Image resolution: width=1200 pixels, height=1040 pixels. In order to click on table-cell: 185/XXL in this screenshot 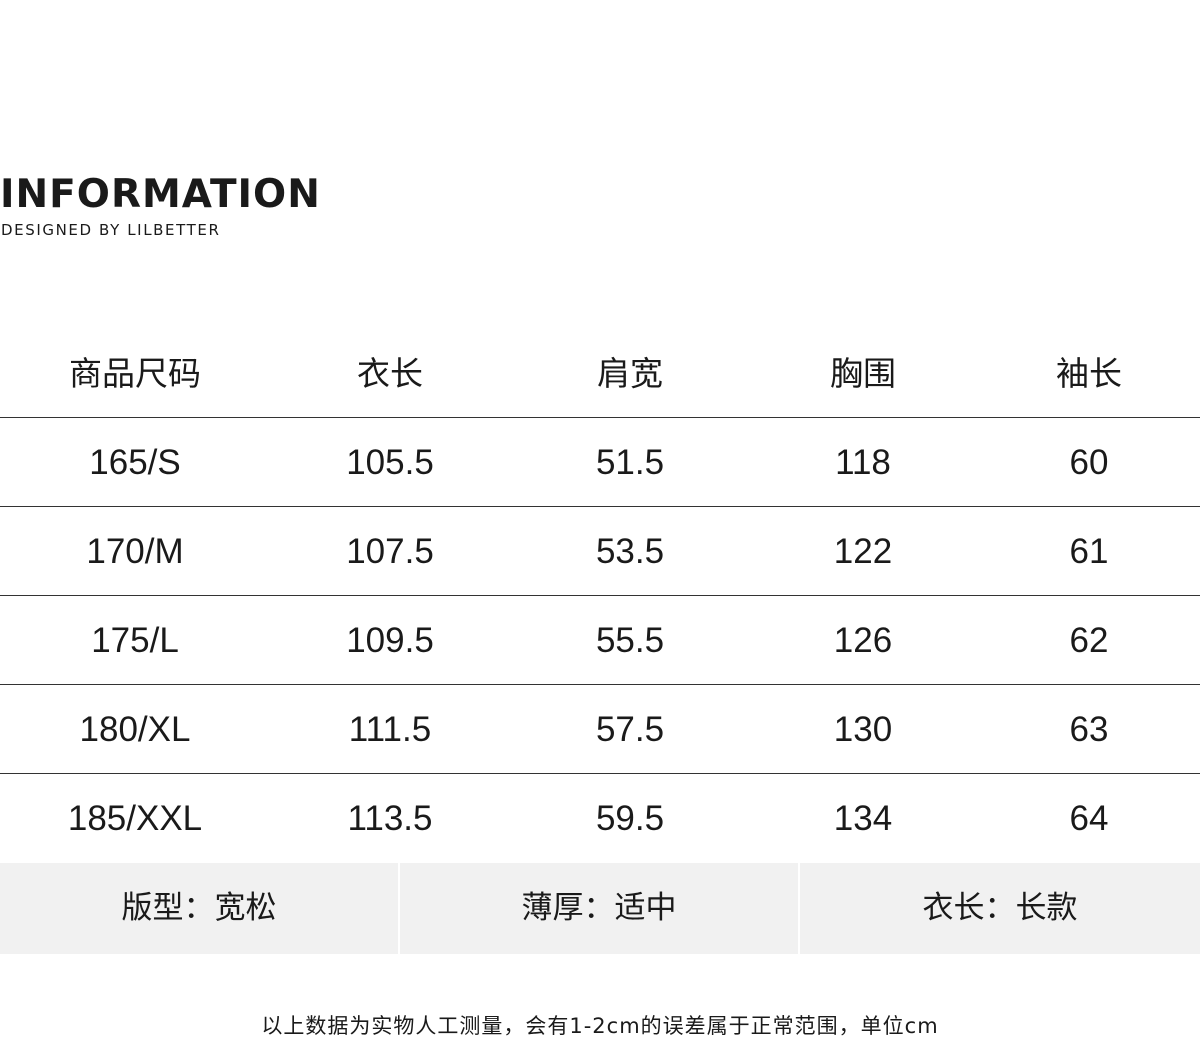, I will do `click(135, 818)`.